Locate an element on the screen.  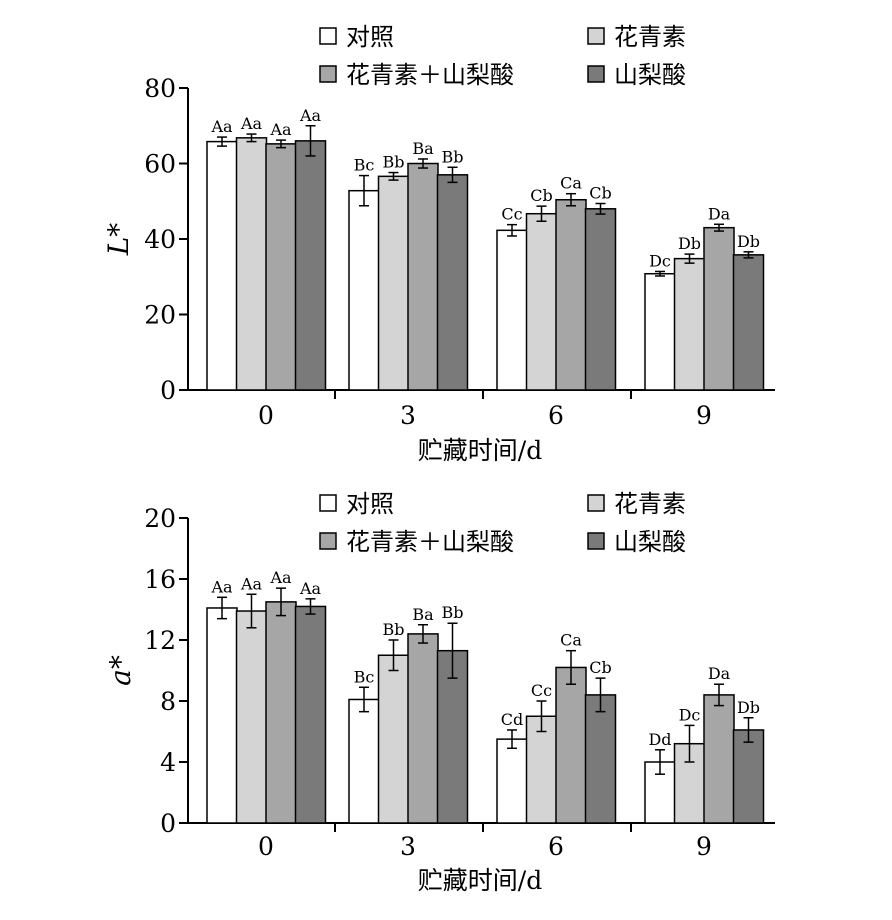
y-tick-label: 60 is located at coordinates (160, 164).